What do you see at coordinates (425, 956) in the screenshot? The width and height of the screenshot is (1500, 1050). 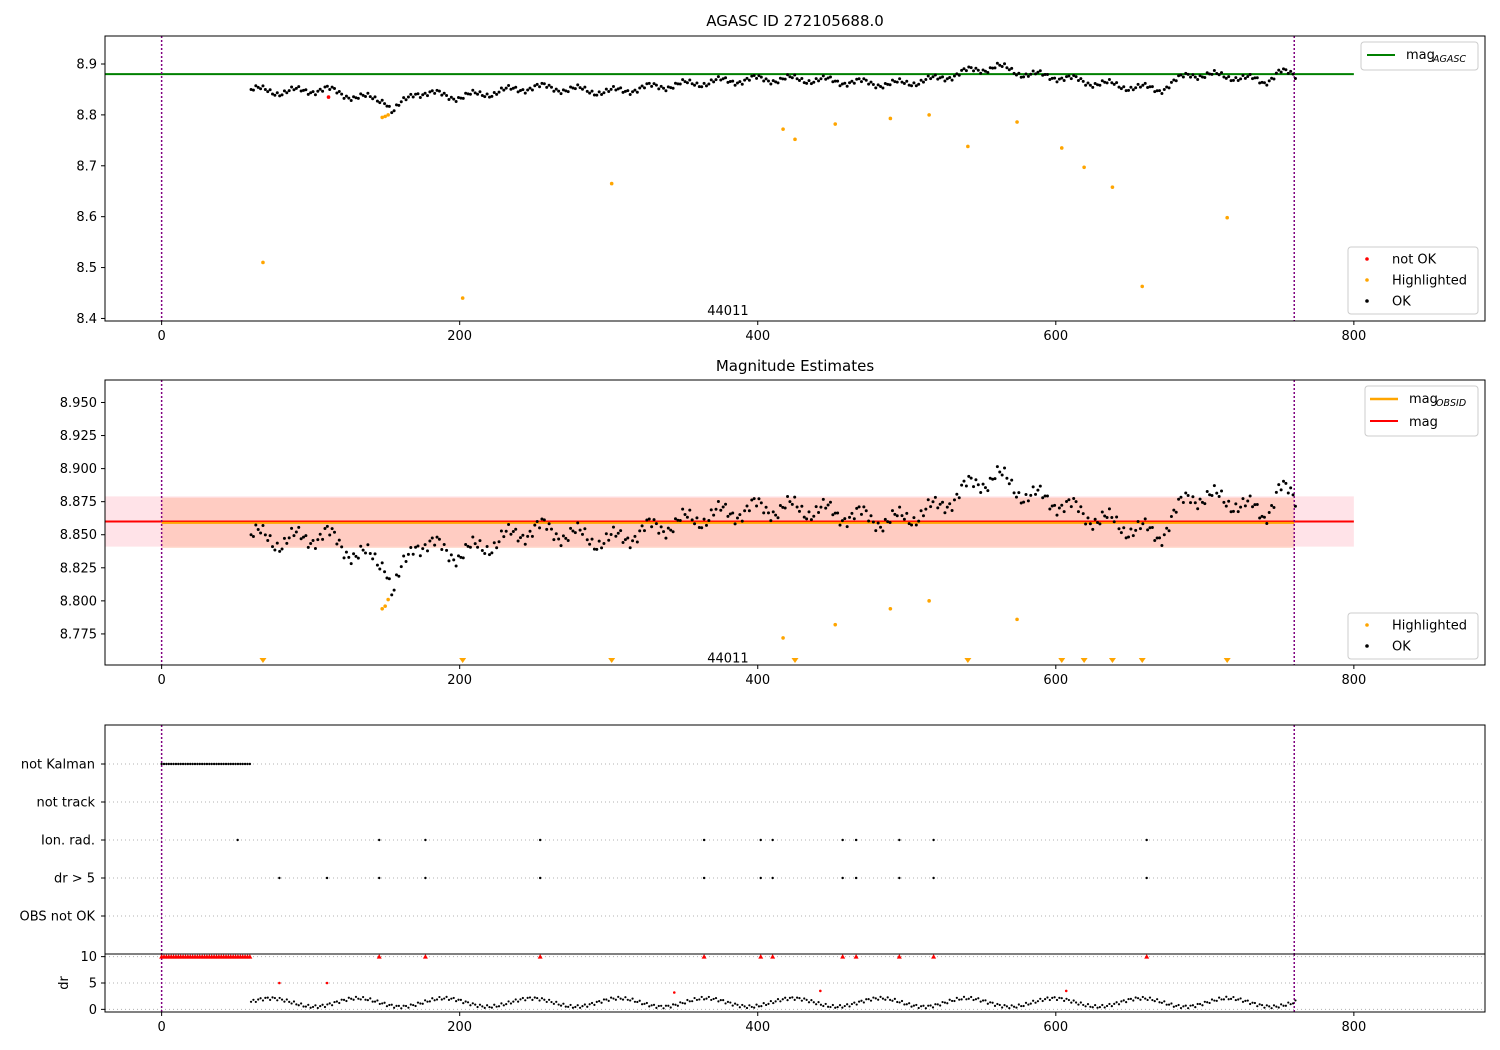 I see `dr-clipped-marker` at bounding box center [425, 956].